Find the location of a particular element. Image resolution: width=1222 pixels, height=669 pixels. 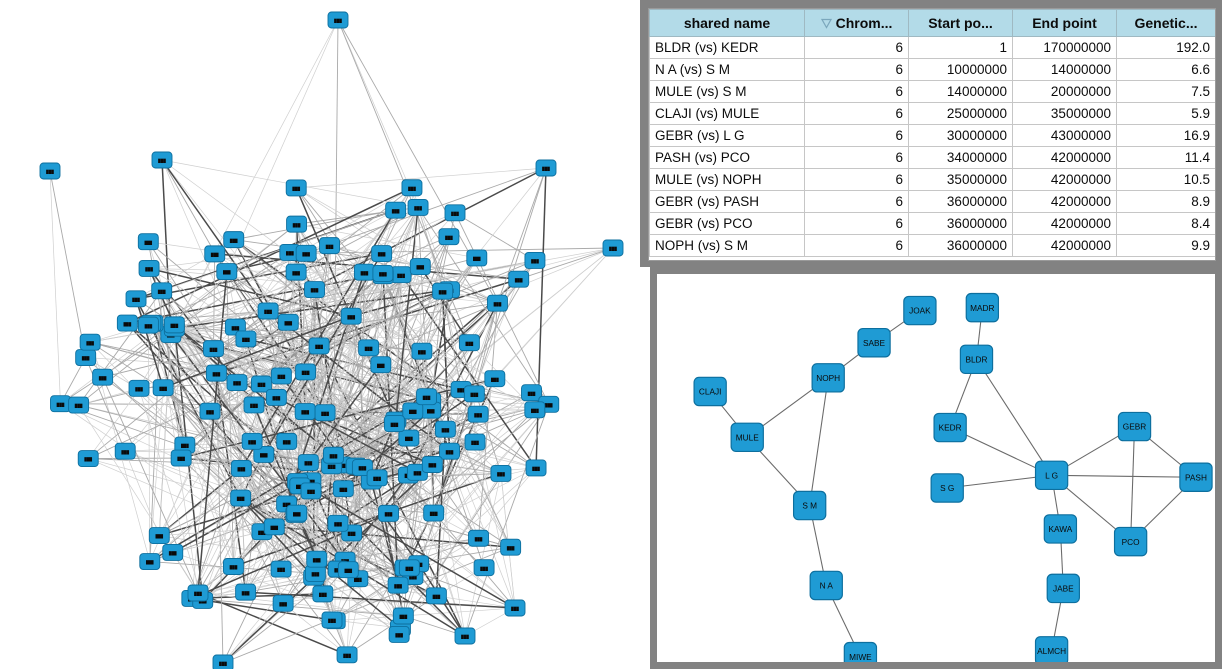

table-row: MULE (vs) S M 6 14000000 20000000 7.5 is located at coordinates (932, 91).